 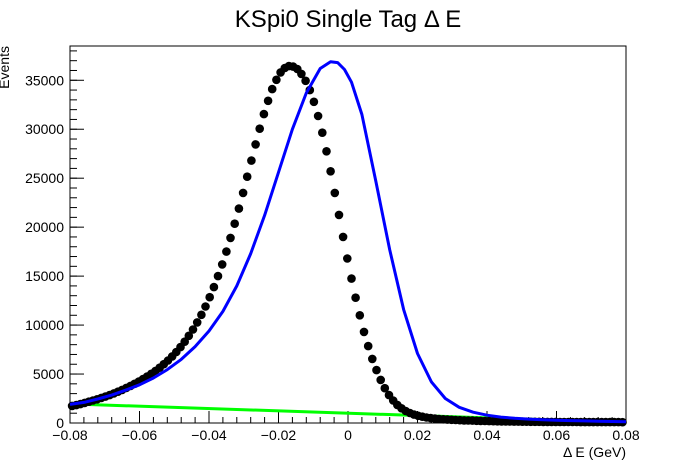 I want to click on x-tick-label: 0.02, so click(x=417, y=435).